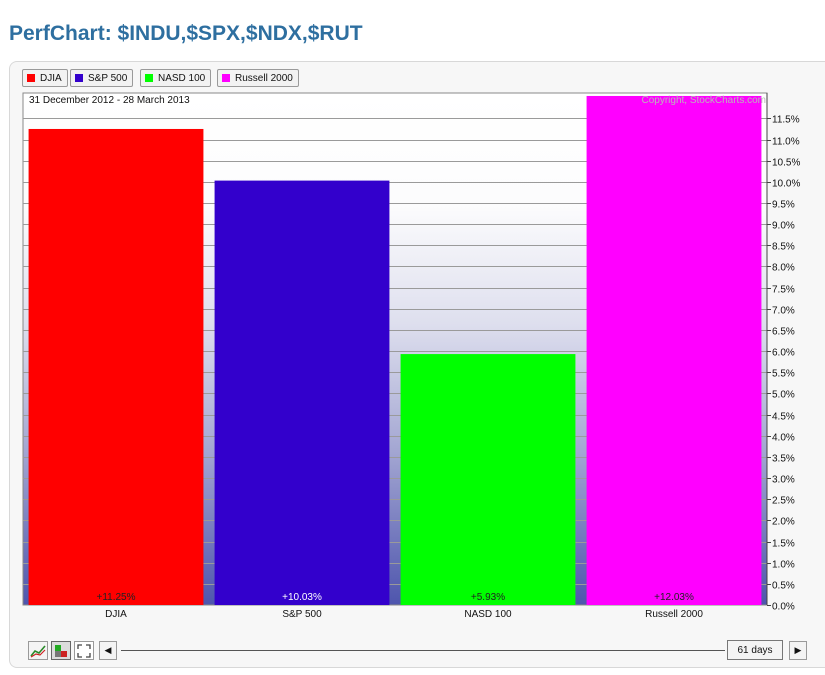 Image resolution: width=825 pixels, height=675 pixels. I want to click on legend-label: Russell 2000, so click(264, 78).